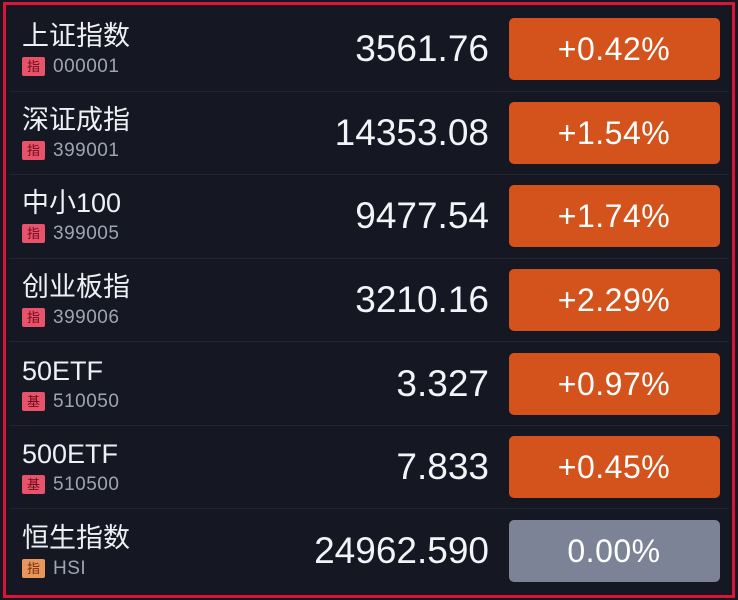 The height and width of the screenshot is (600, 738). I want to click on change-percent-cell: 0.00%, so click(618, 550).